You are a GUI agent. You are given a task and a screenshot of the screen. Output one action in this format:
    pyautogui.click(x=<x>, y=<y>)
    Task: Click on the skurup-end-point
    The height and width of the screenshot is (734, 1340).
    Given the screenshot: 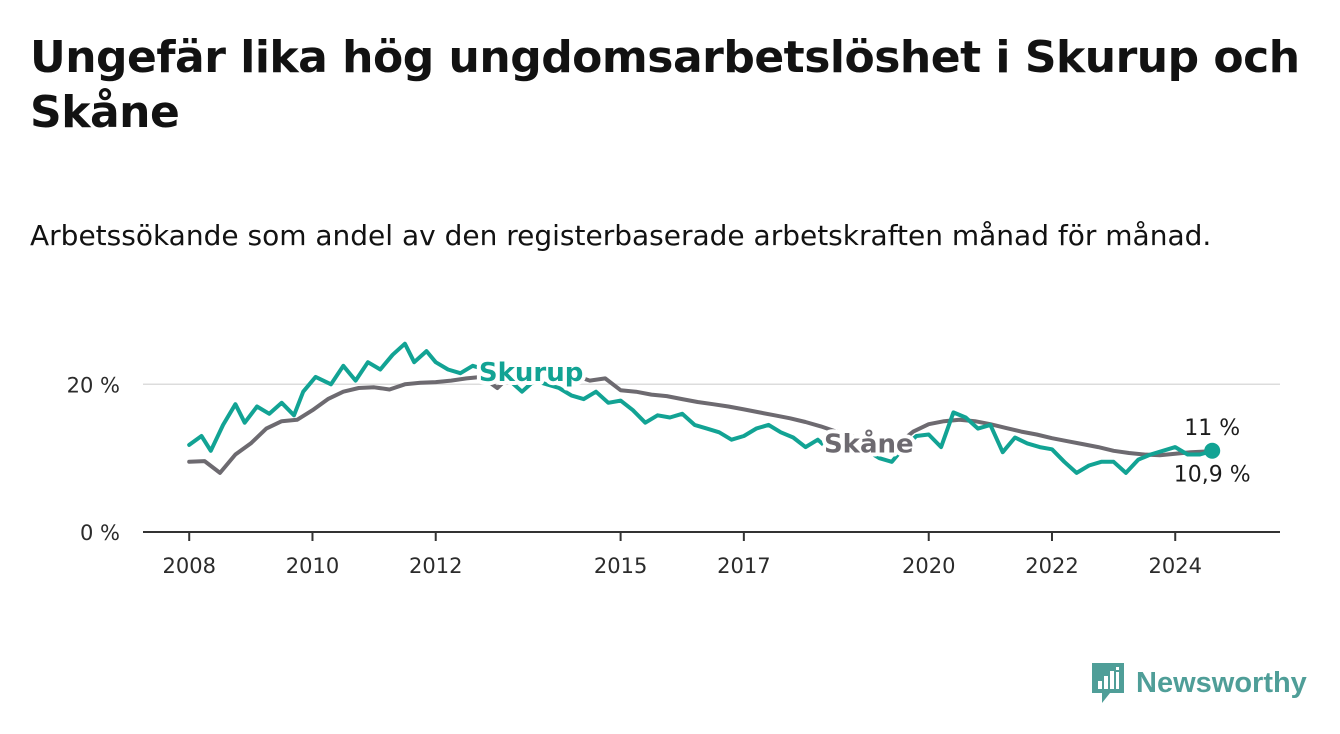 What is the action you would take?
    pyautogui.click(x=1212, y=450)
    